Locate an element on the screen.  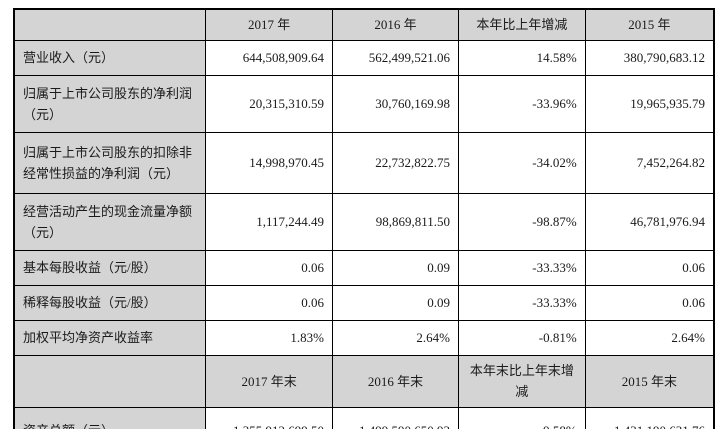
cell-change: -0.81% is located at coordinates (521, 338).